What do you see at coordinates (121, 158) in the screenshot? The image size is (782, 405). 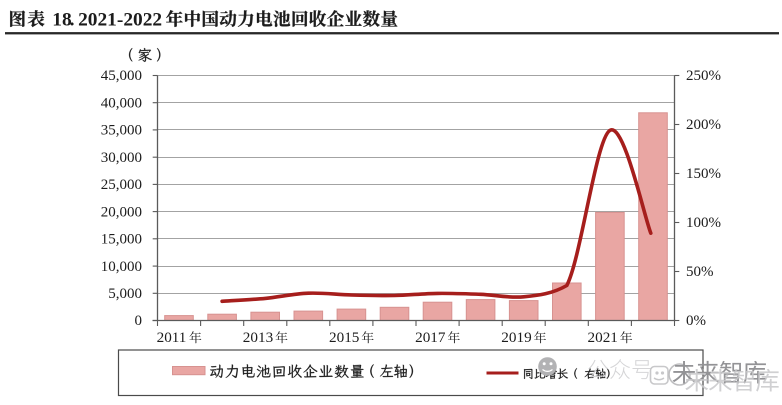 I see `svg-text: 30,000` at bounding box center [121, 158].